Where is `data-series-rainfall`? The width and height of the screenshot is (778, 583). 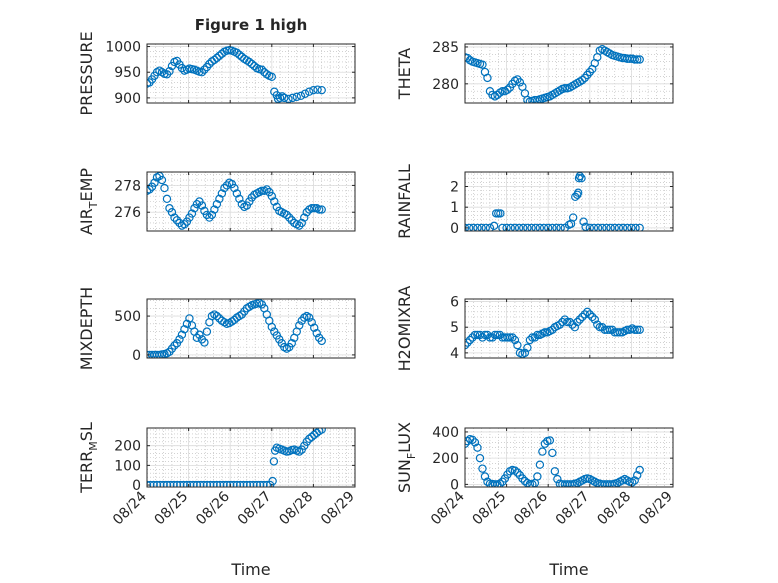 data-series-rainfall is located at coordinates (554, 201).